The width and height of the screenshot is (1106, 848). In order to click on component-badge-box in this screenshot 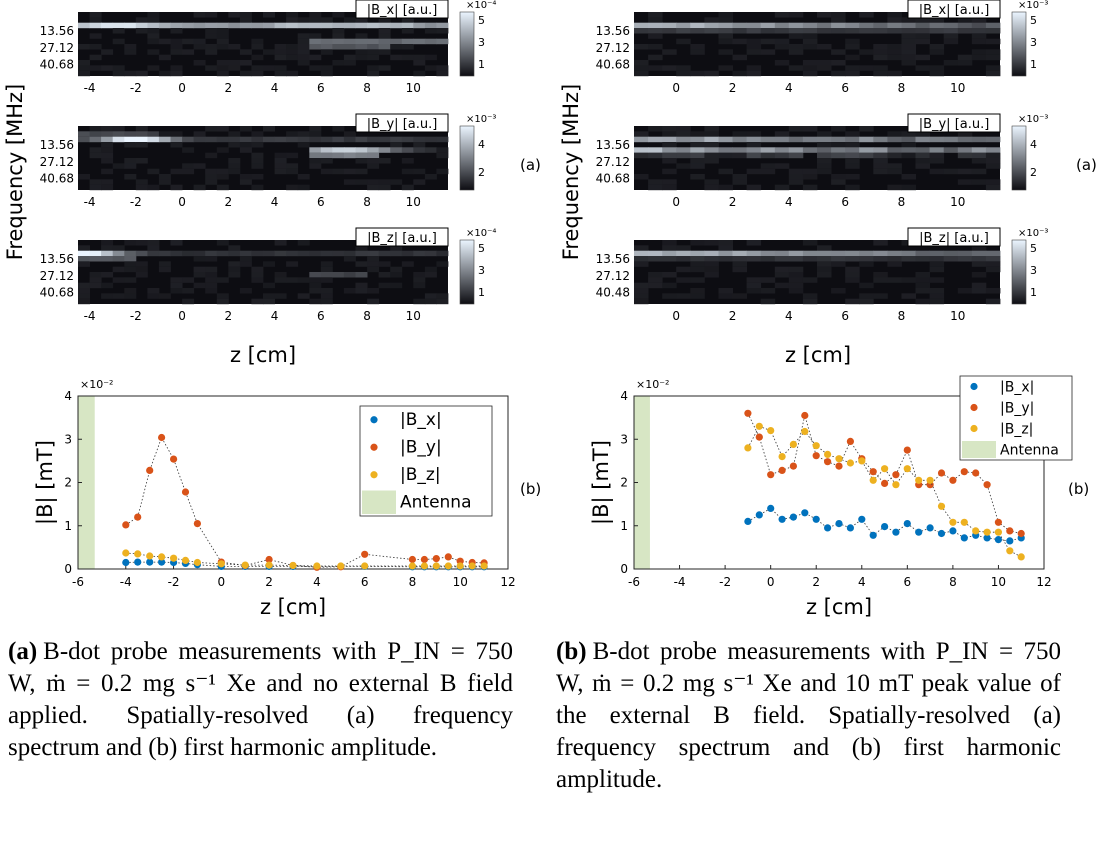, I will do `click(402, 123)`.